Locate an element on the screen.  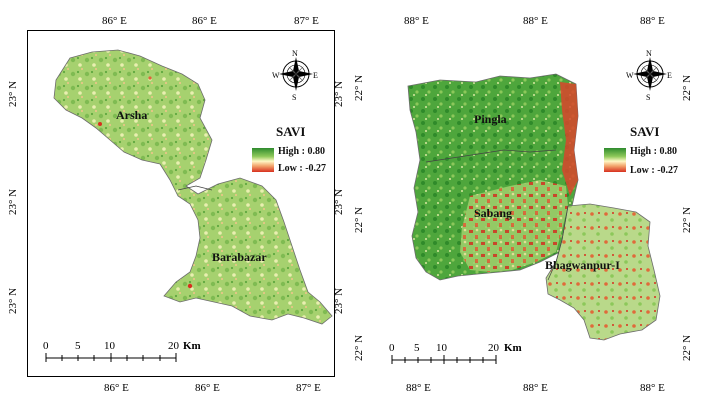
right-compass-n: N is located at coordinates (649, 53).